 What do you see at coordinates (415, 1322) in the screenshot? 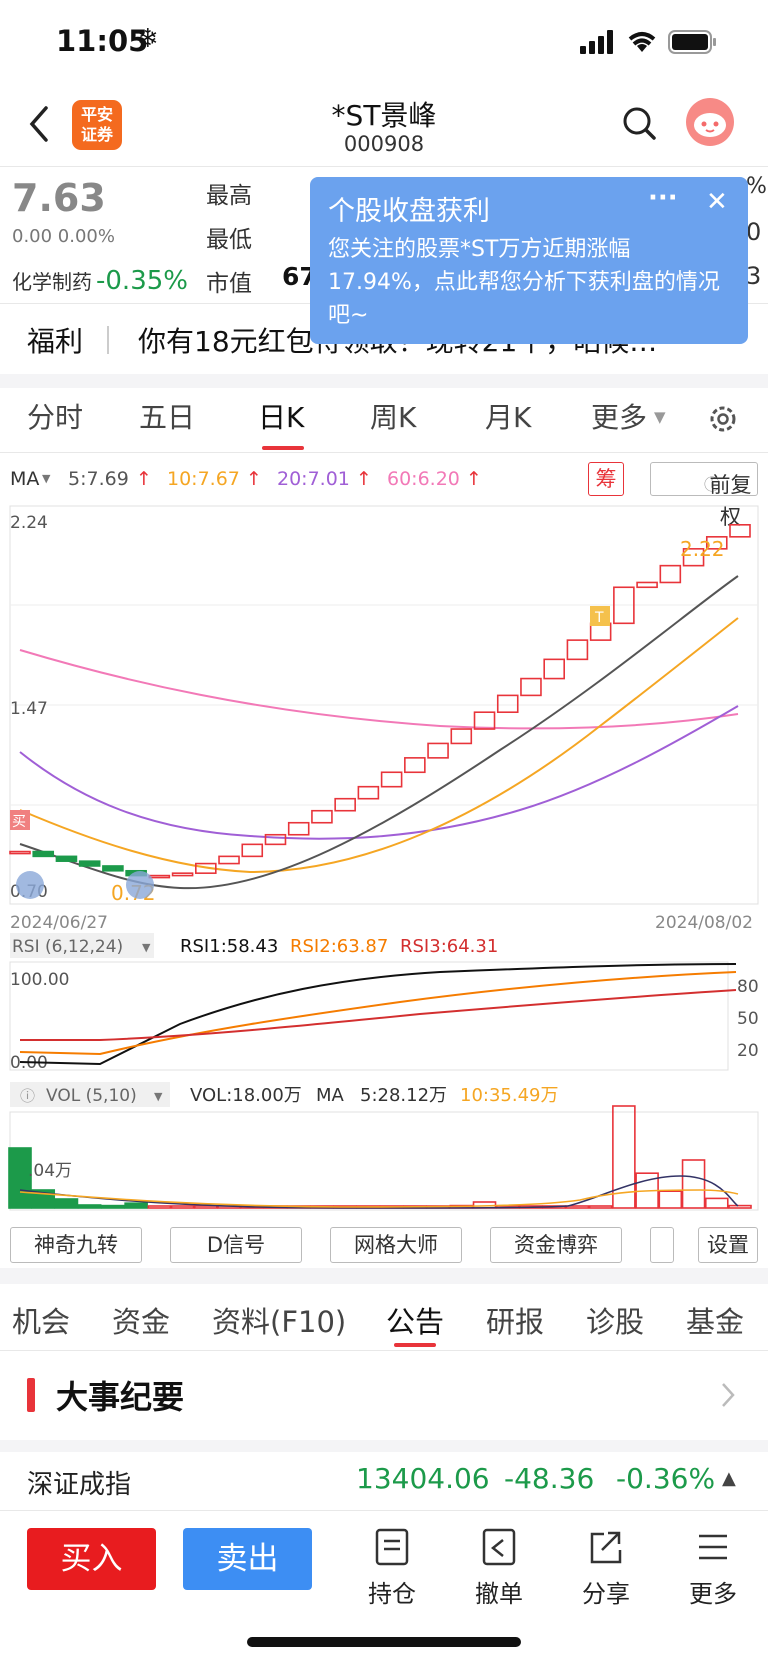
I see `tab-announcements: 公告` at bounding box center [415, 1322].